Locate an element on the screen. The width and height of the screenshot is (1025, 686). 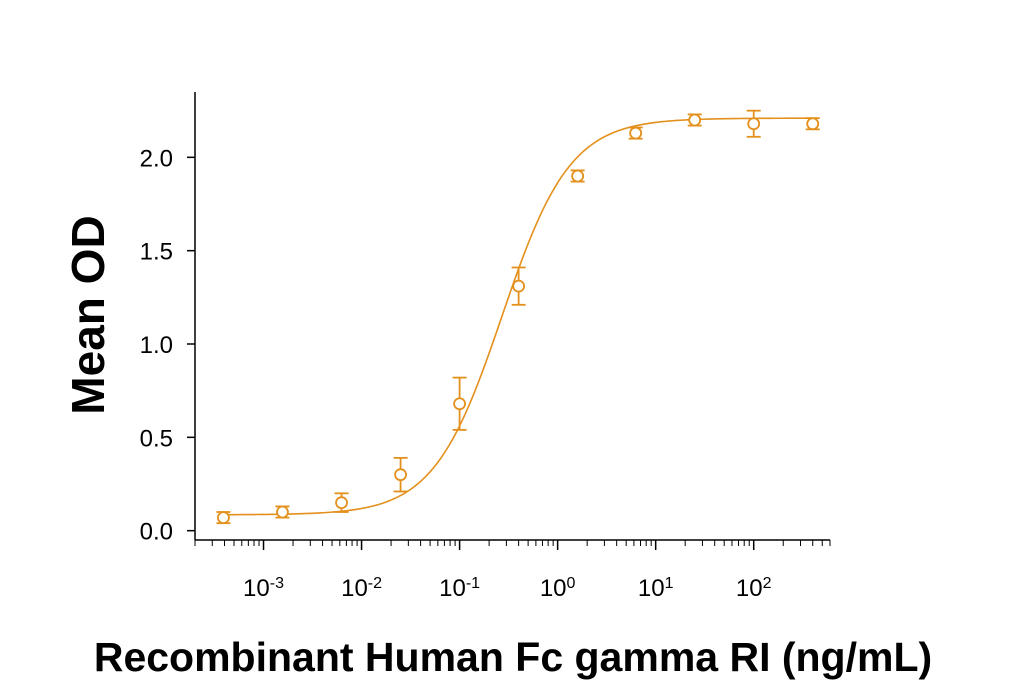
x-tick-label: 10⁻¹ is located at coordinates (459, 589).